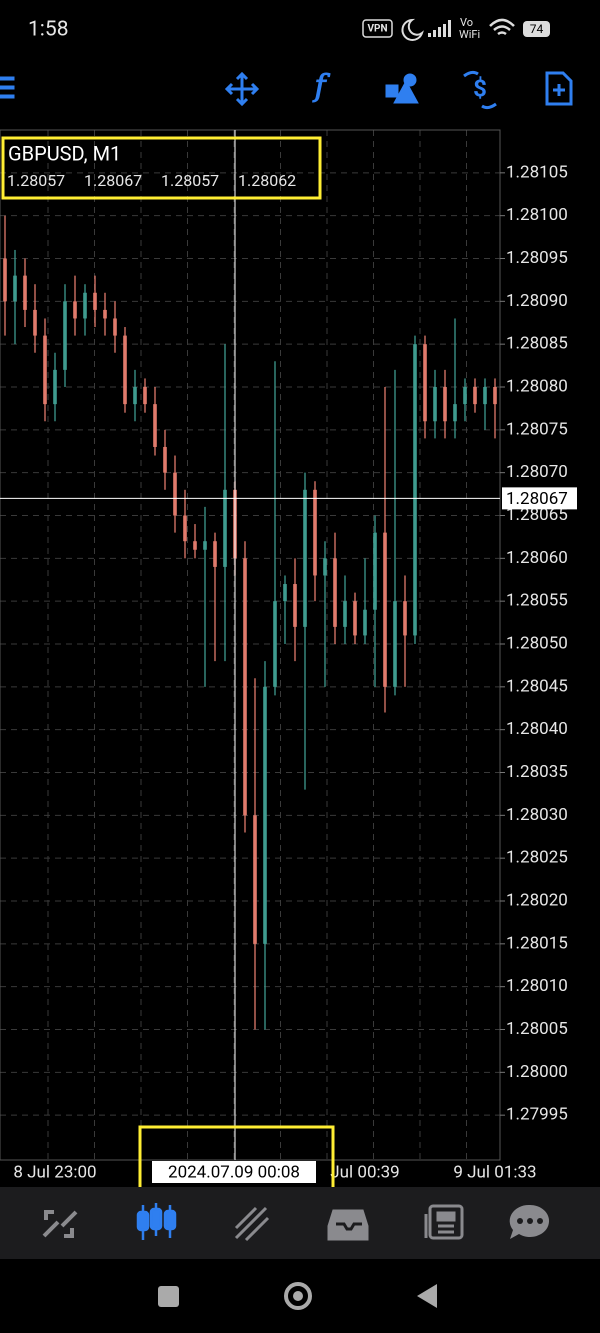 Image resolution: width=600 pixels, height=1333 pixels. I want to click on chart-tab, so click(156, 1221).